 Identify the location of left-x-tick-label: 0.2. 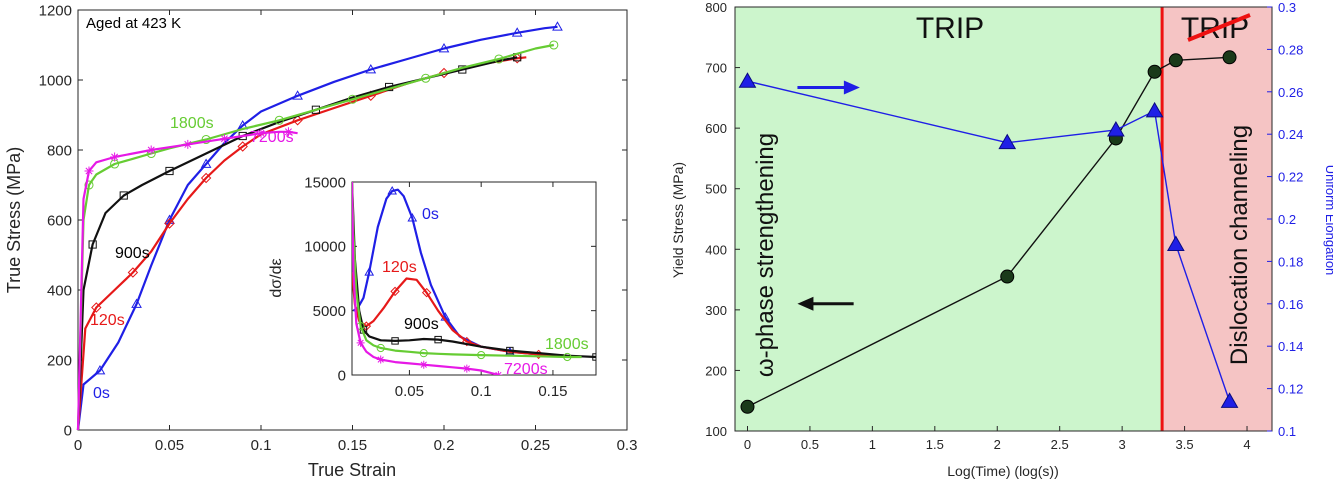
(444, 445).